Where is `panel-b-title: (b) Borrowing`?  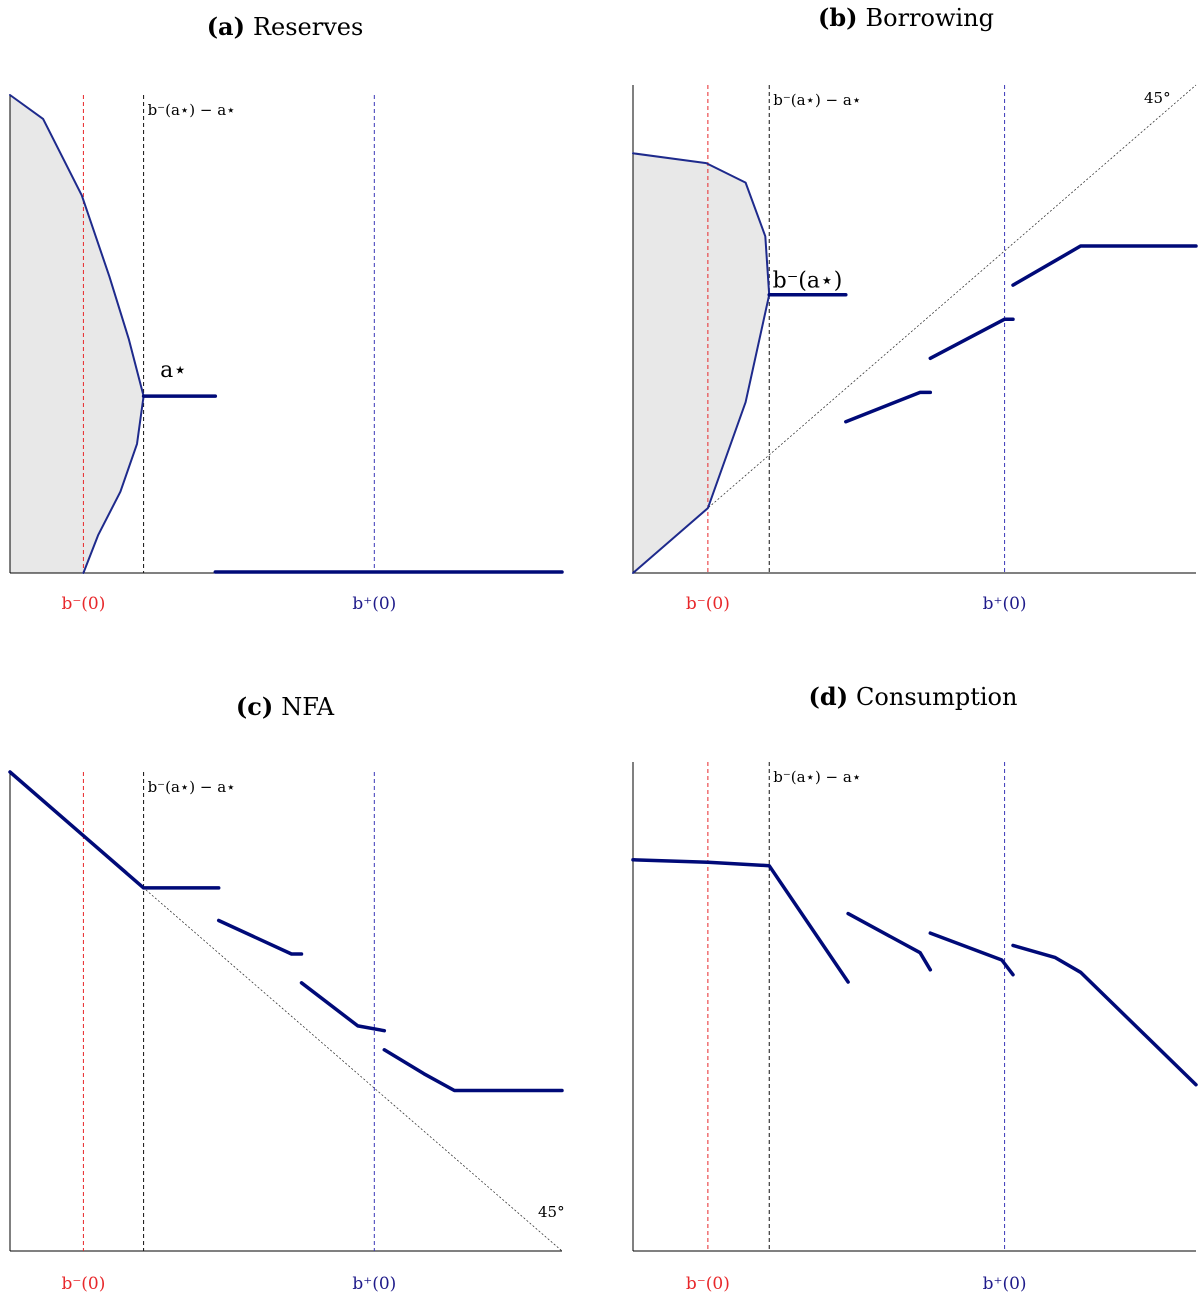
panel-b-title: (b) Borrowing is located at coordinates (906, 17).